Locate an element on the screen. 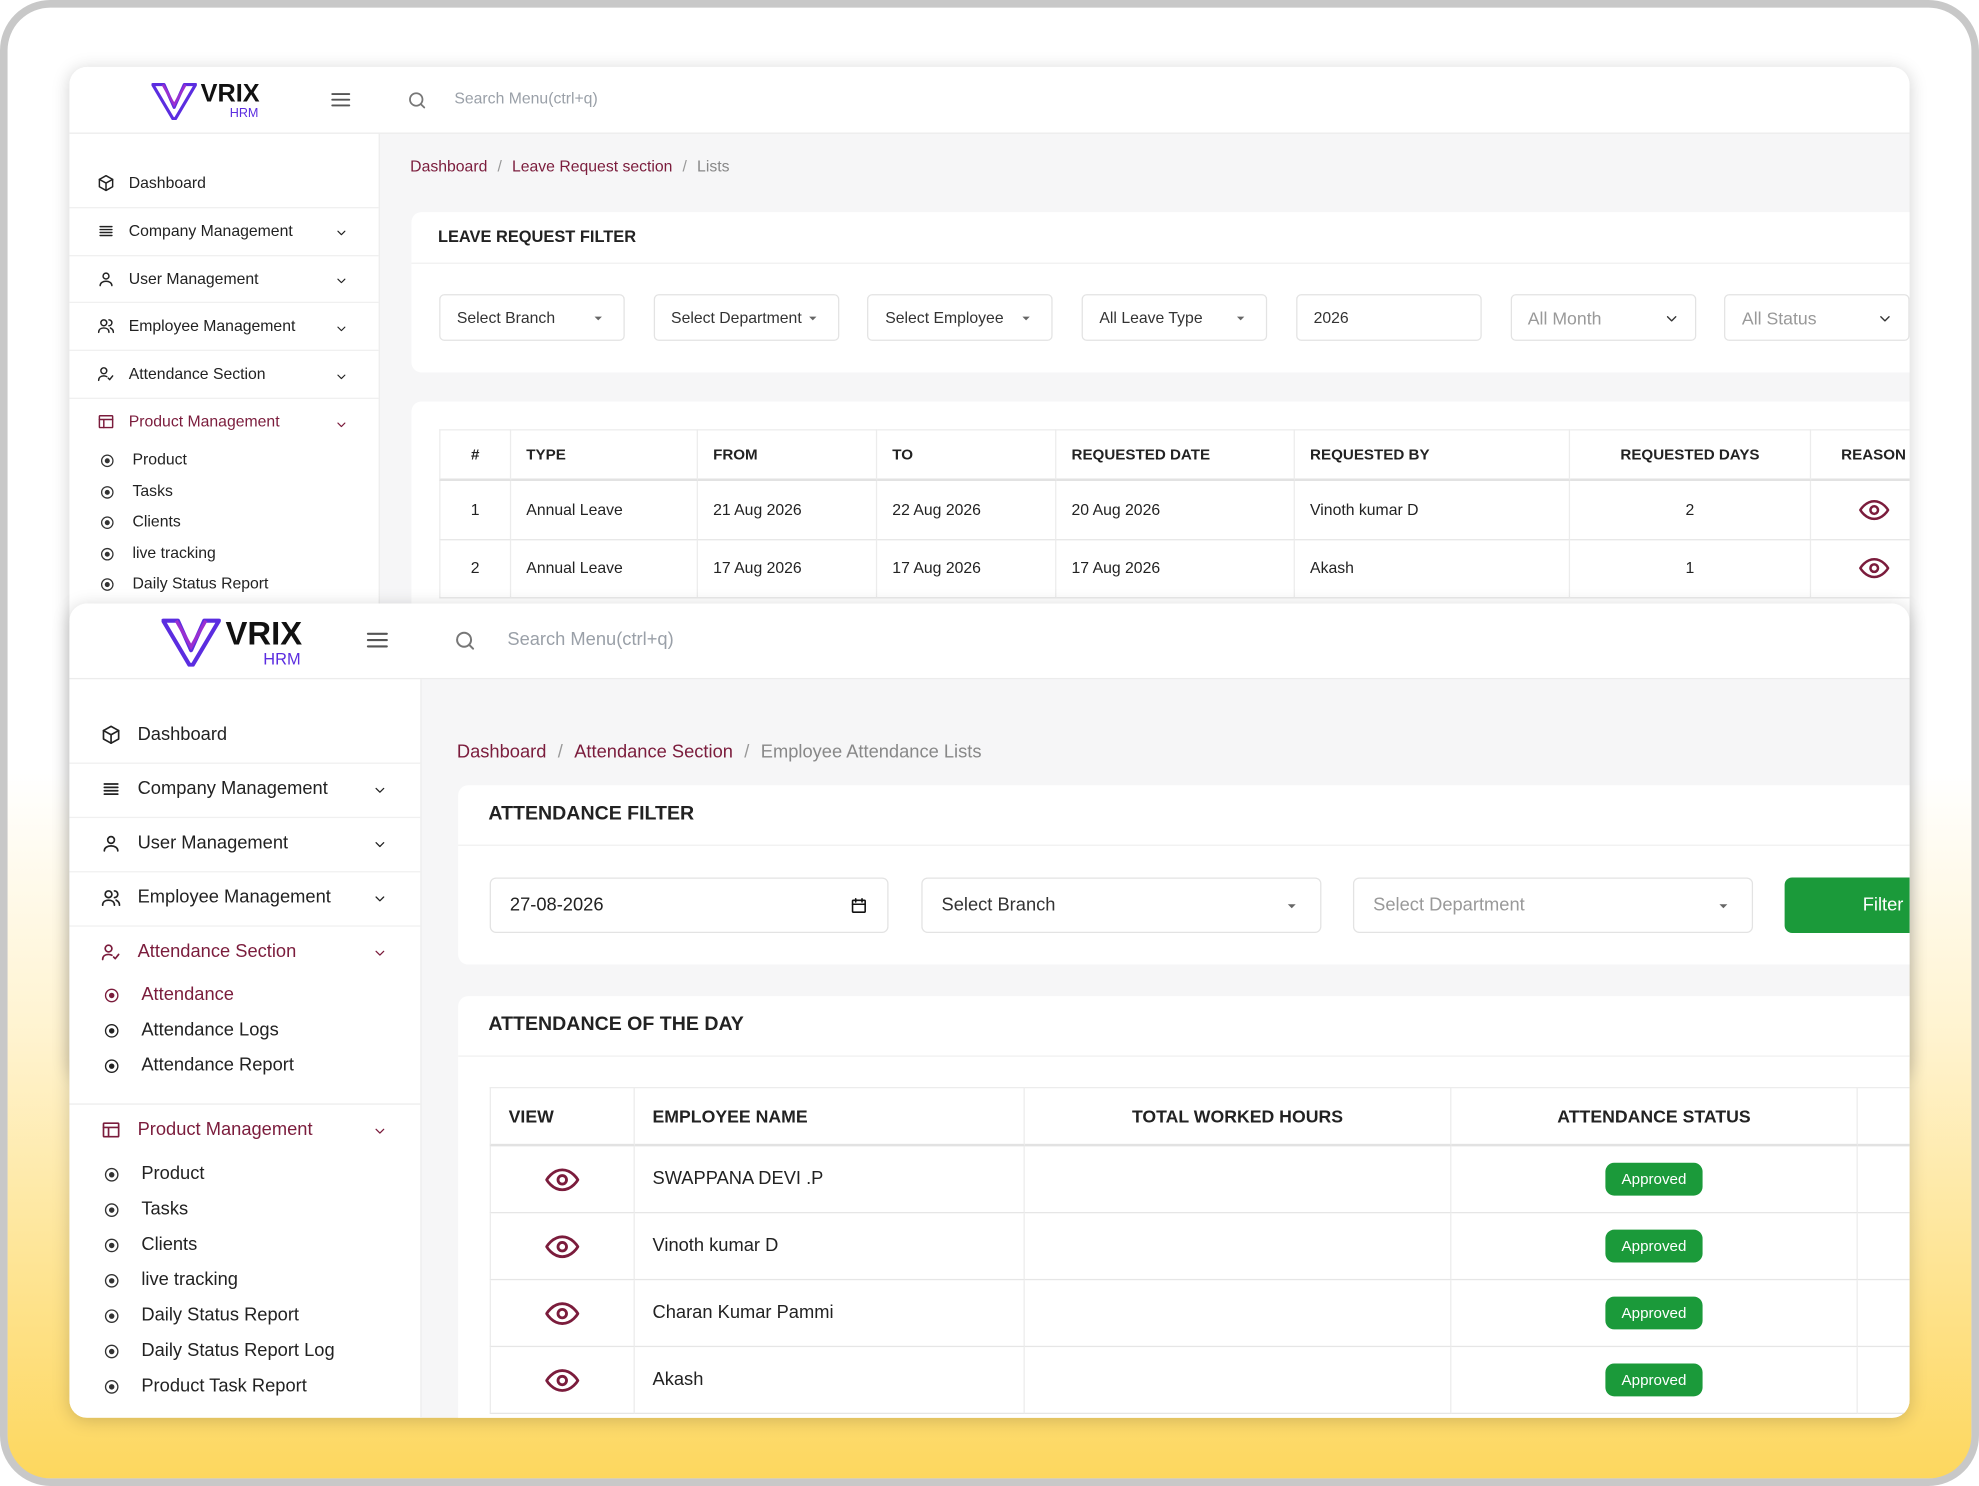 This screenshot has width=1979, height=1486. submenu-item: Daily Status Report Log is located at coordinates (238, 1350).